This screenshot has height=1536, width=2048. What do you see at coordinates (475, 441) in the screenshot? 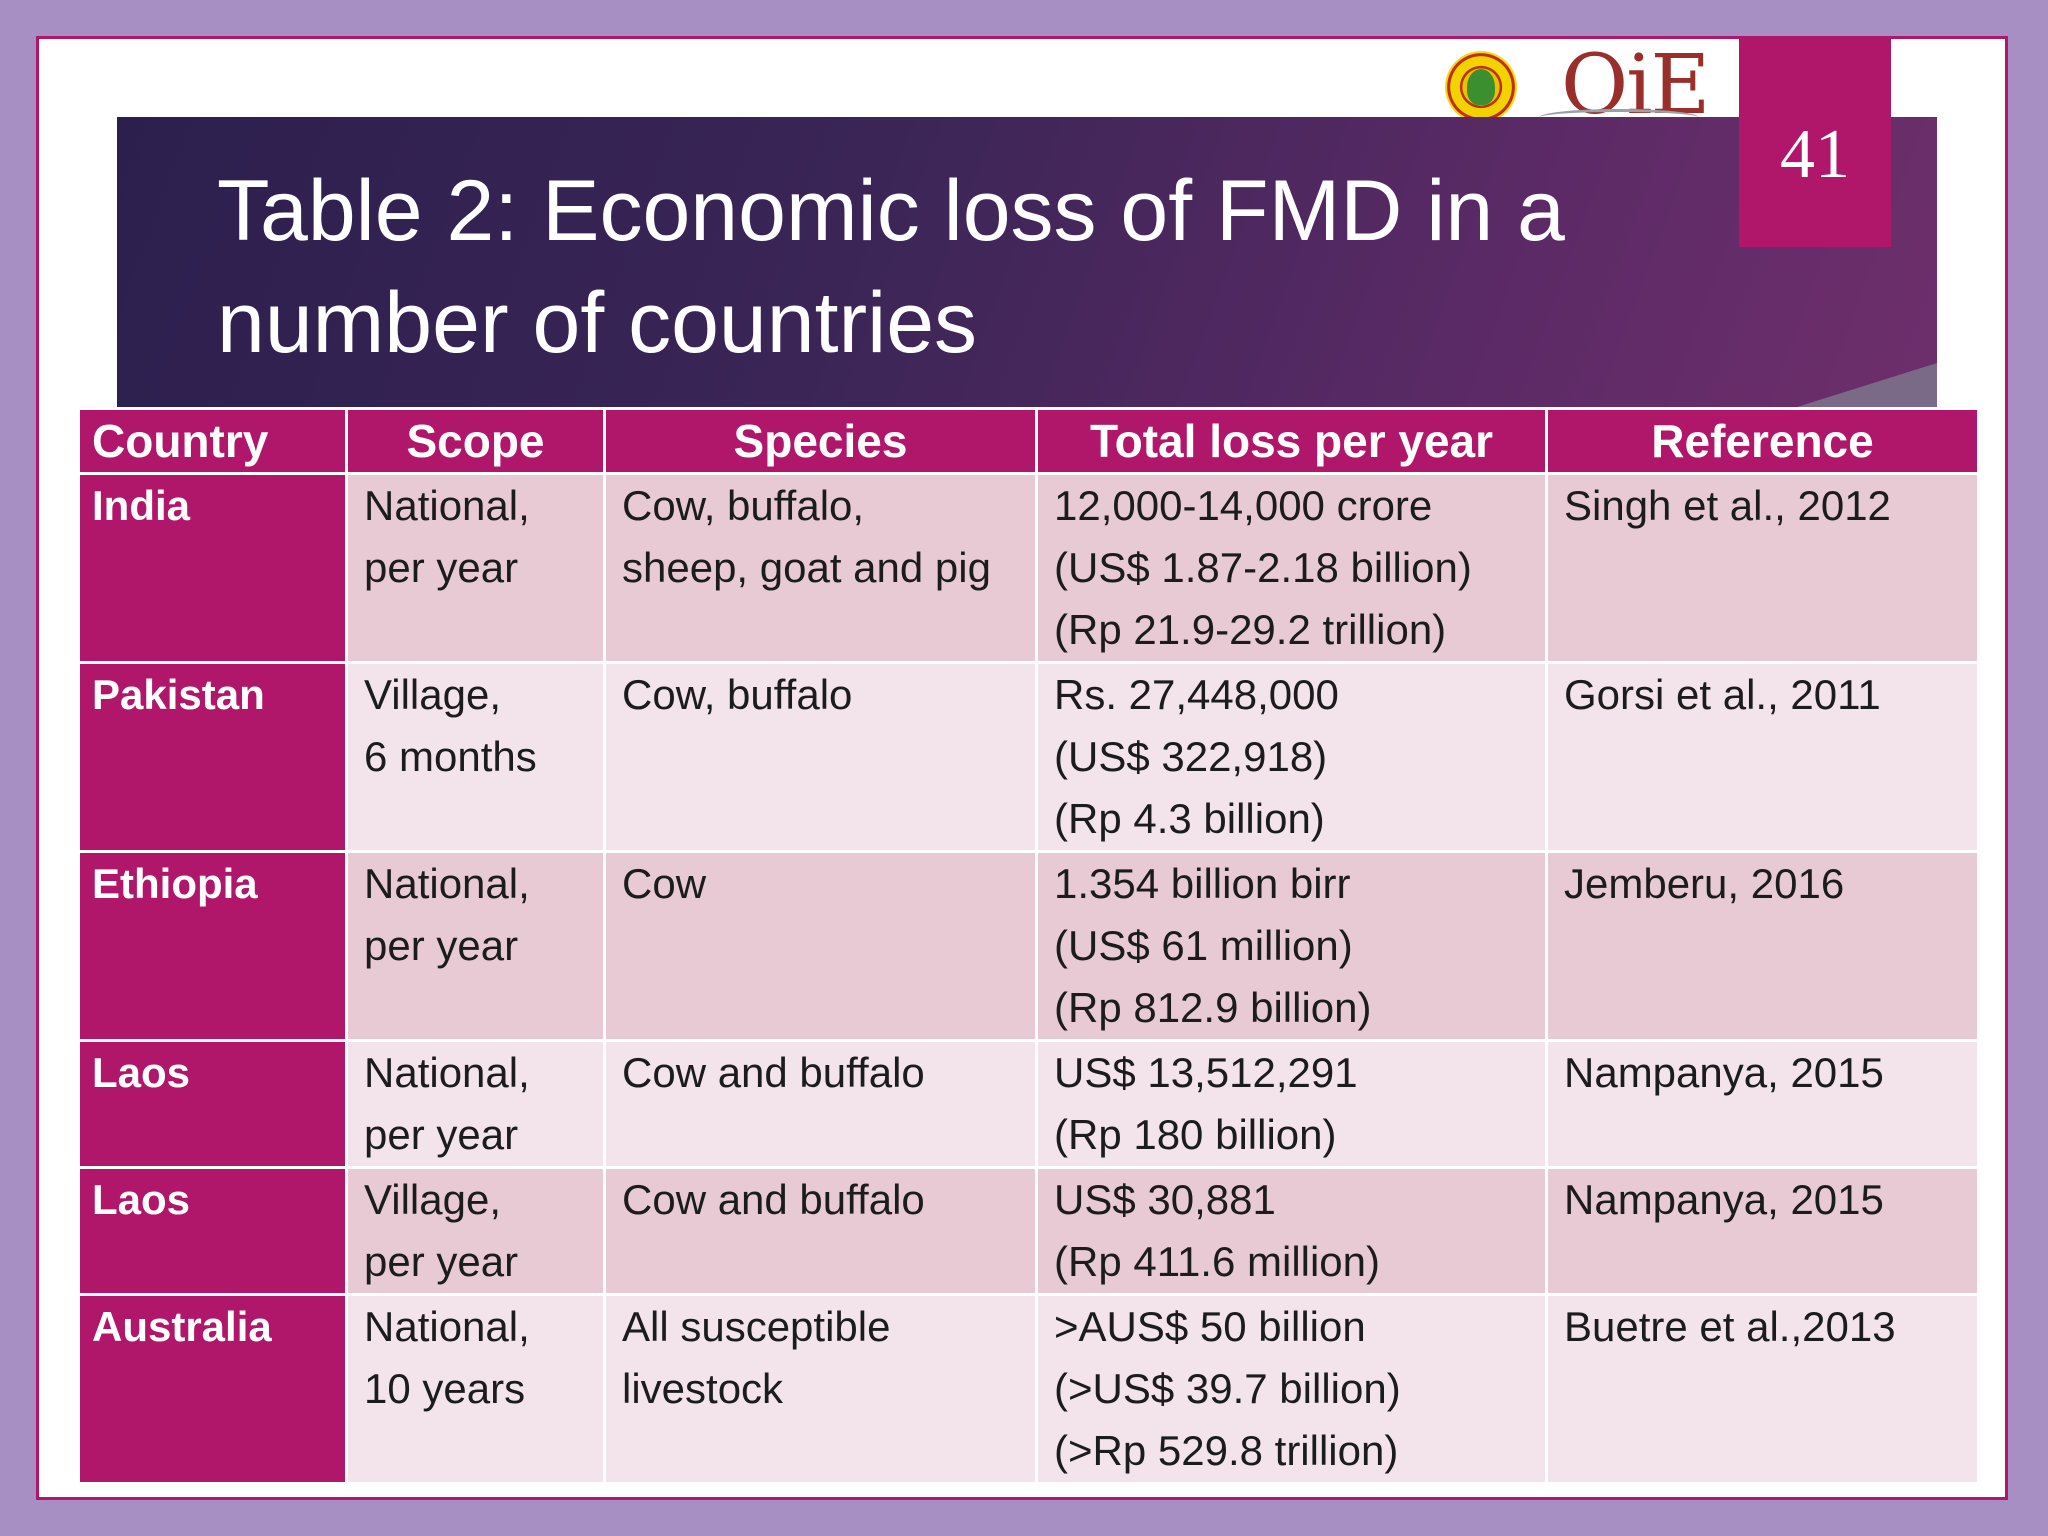
I see `header-scope: Scope` at bounding box center [475, 441].